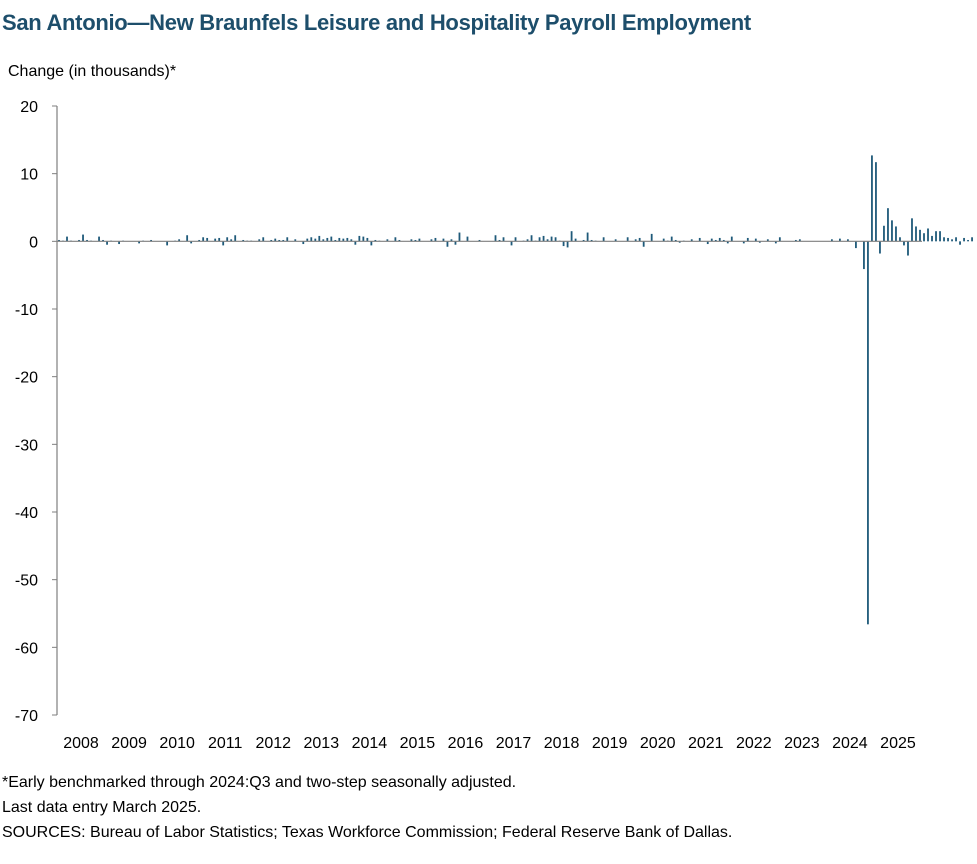  What do you see at coordinates (802, 743) in the screenshot?
I see `x-tick-label: 2023` at bounding box center [802, 743].